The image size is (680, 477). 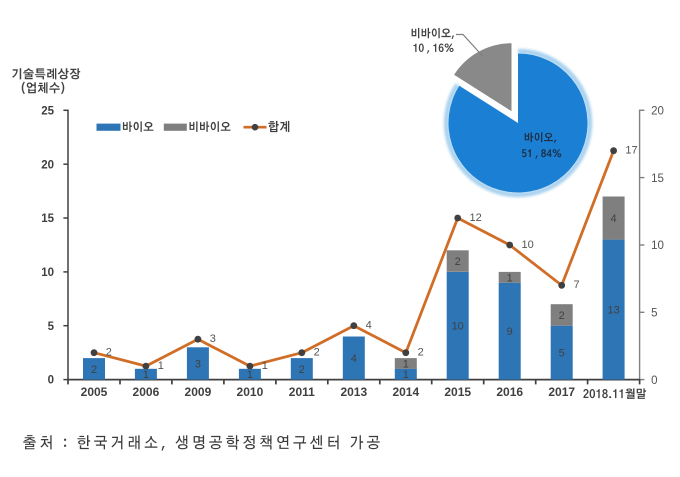 I want to click on svg-text: 25, so click(x=47, y=111).